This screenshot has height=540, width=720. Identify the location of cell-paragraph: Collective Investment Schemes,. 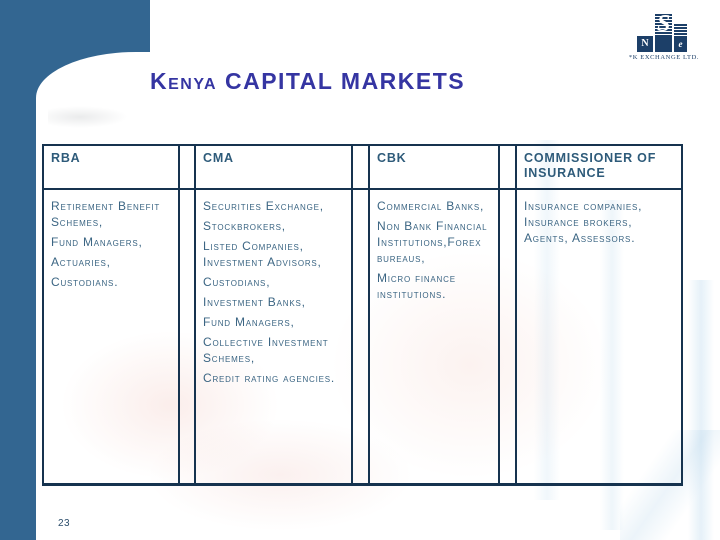
(266, 350).